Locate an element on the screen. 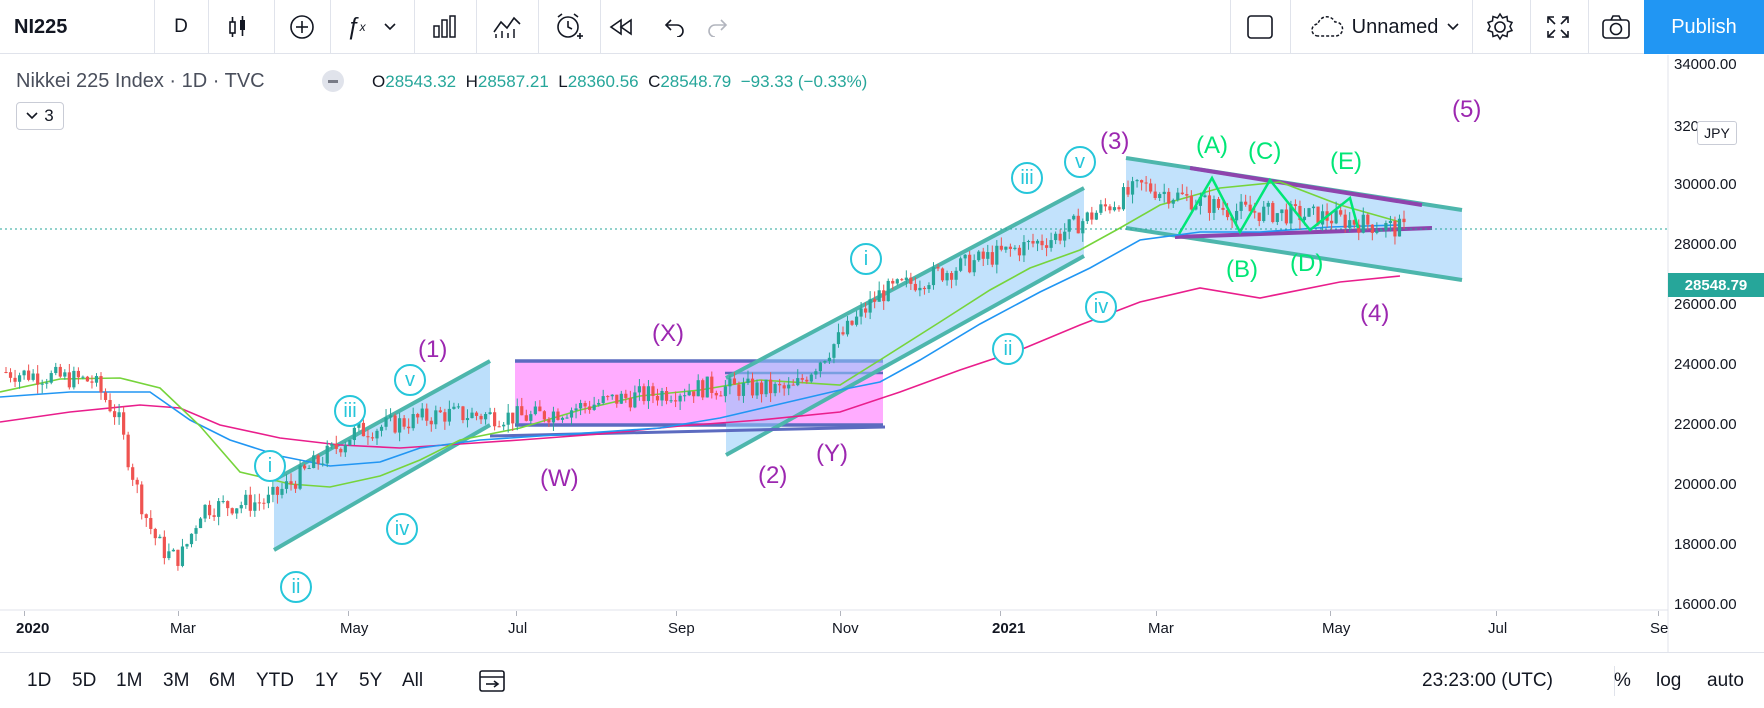  time-tick-label: May is located at coordinates (1336, 628).